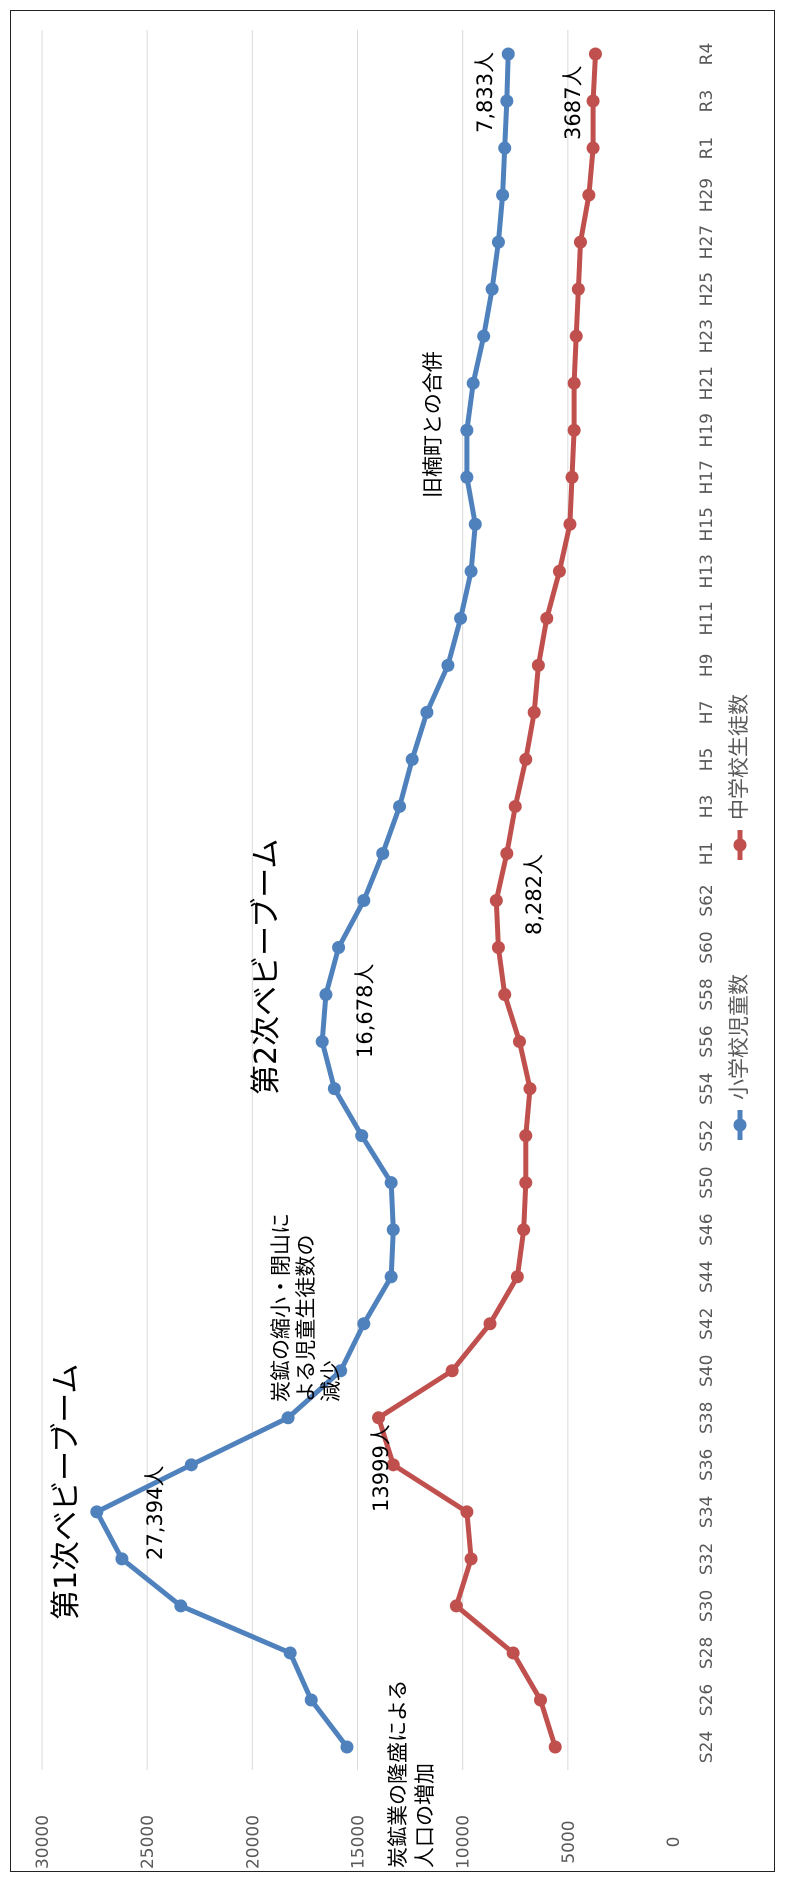 The image size is (785, 1882). I want to click on category-tick-label: S26, so click(707, 1700).